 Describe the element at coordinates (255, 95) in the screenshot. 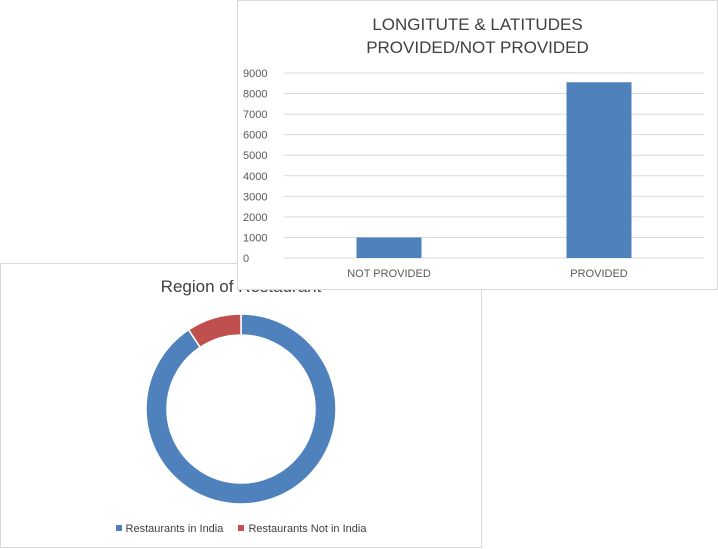

I see `y-tick-label: 8000` at that location.